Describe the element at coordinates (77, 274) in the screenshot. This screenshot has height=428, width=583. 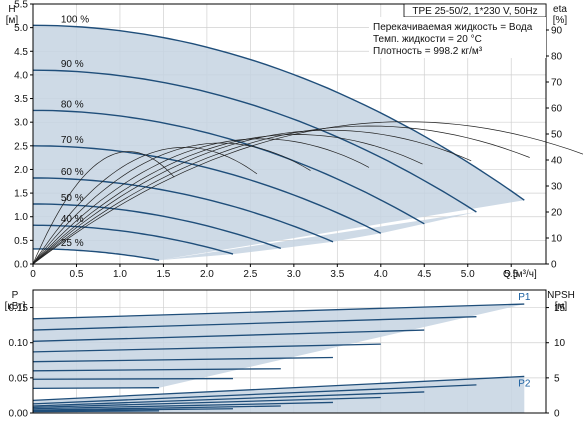
I see `x-tick-label: 0.5` at that location.